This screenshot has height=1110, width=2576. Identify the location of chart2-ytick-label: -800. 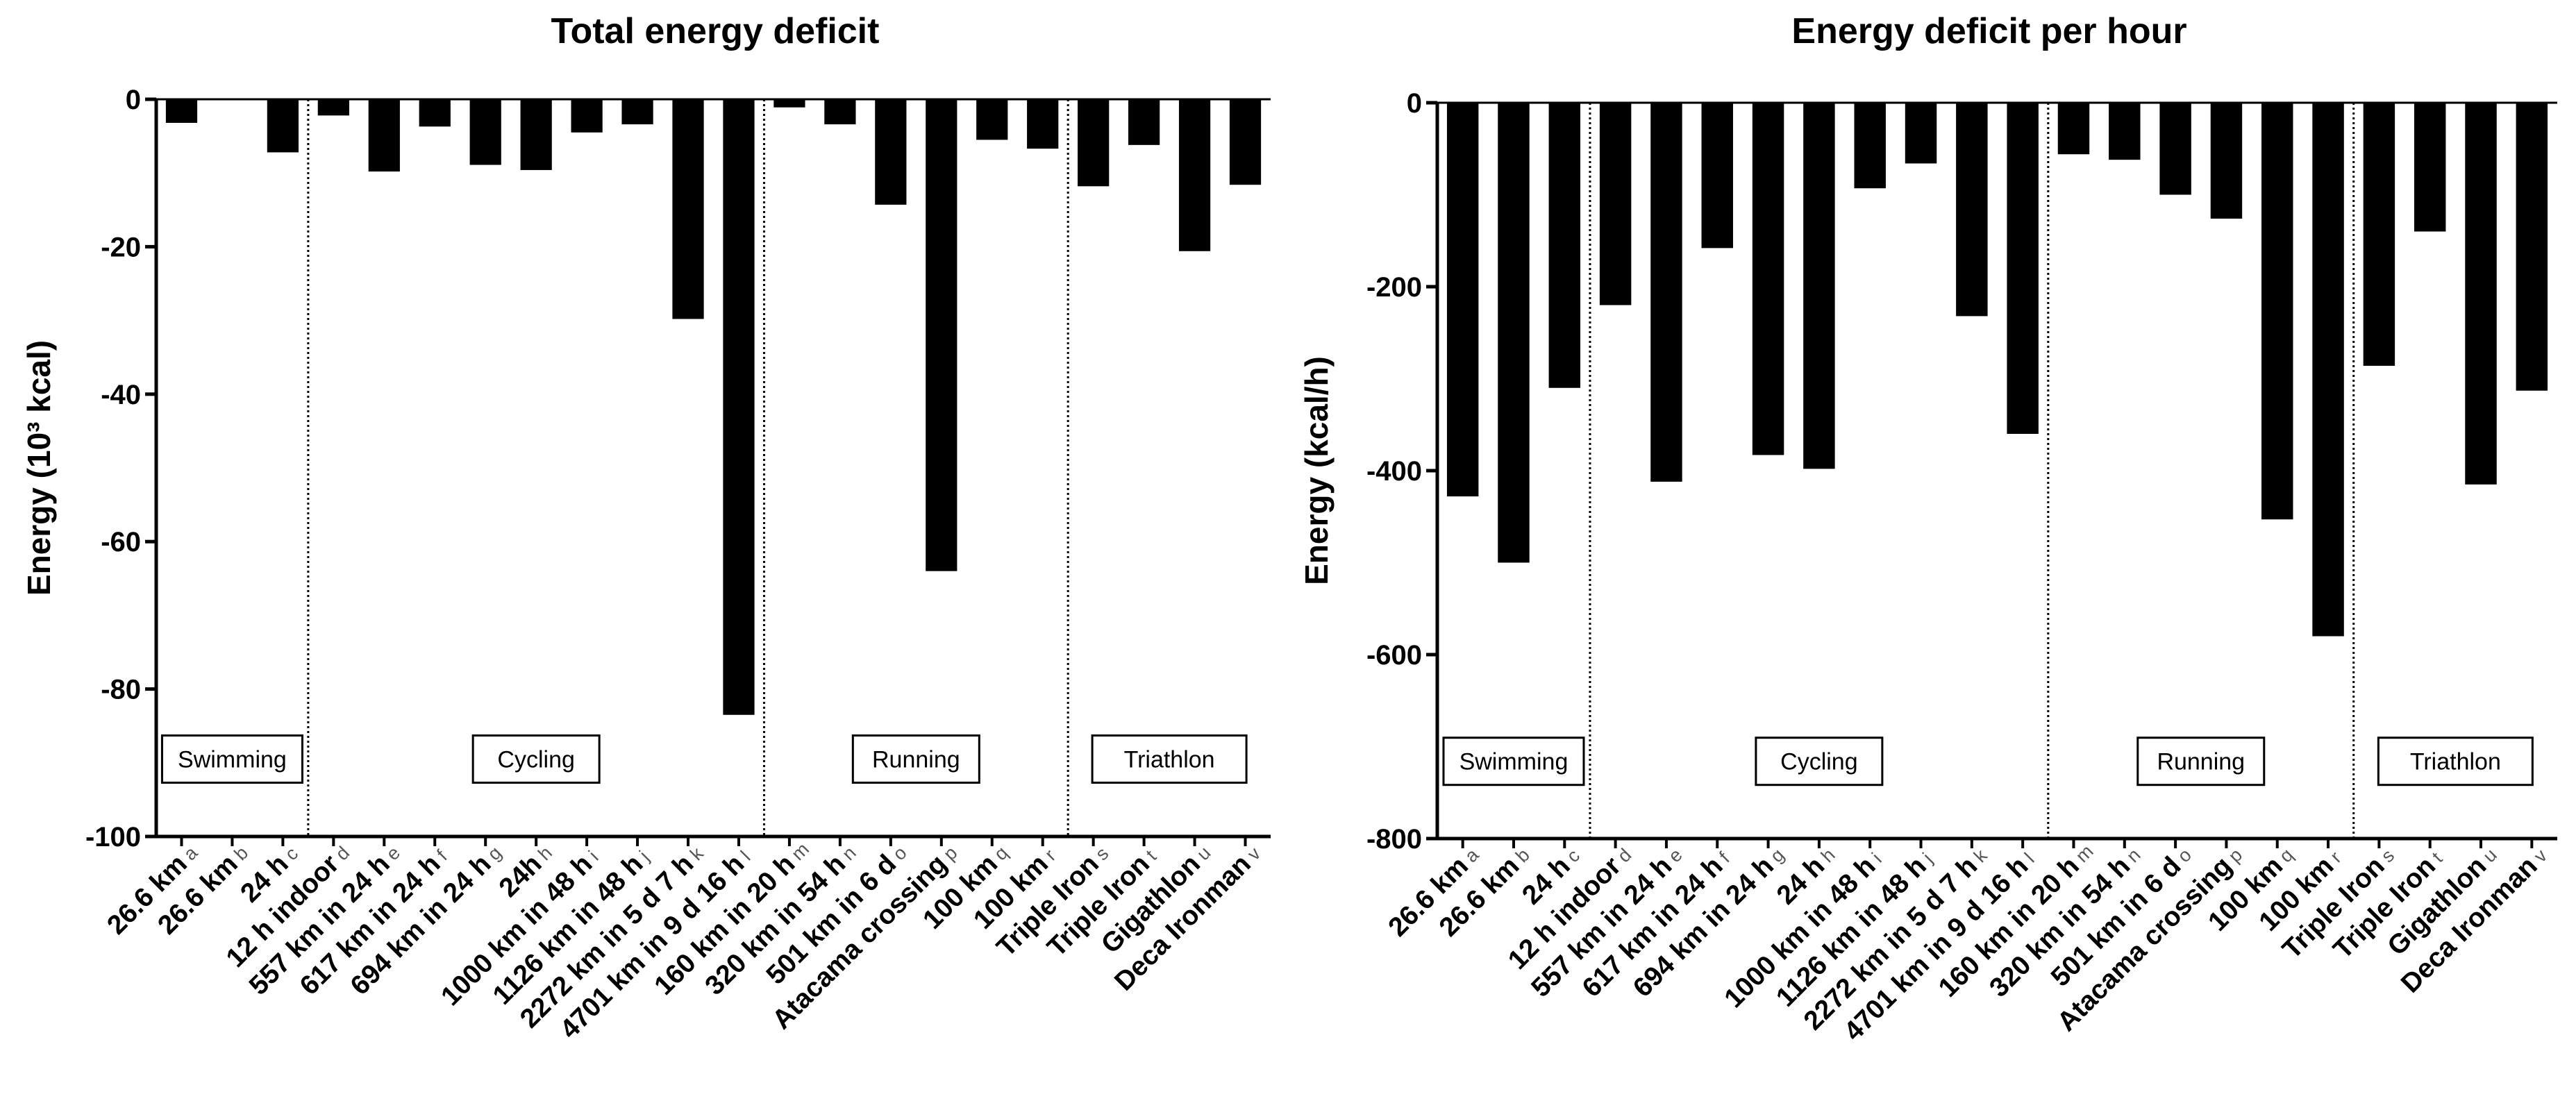
(1394, 839).